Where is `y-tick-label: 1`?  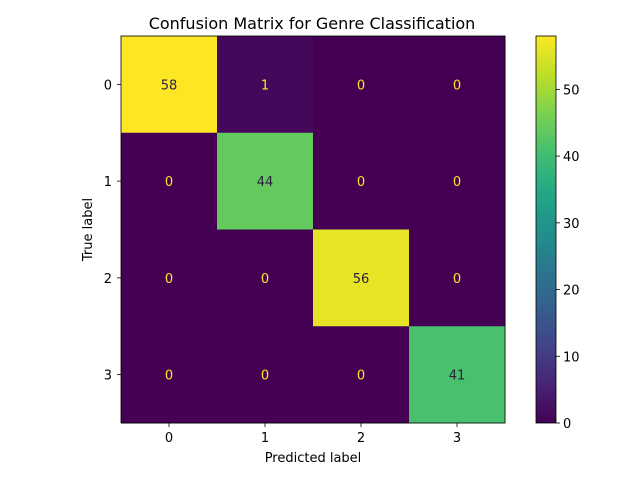 y-tick-label: 1 is located at coordinates (108, 182).